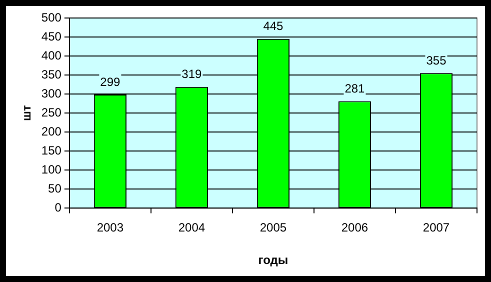 Image resolution: width=491 pixels, height=282 pixels. I want to click on y-tick-label: 150, so click(51, 150).